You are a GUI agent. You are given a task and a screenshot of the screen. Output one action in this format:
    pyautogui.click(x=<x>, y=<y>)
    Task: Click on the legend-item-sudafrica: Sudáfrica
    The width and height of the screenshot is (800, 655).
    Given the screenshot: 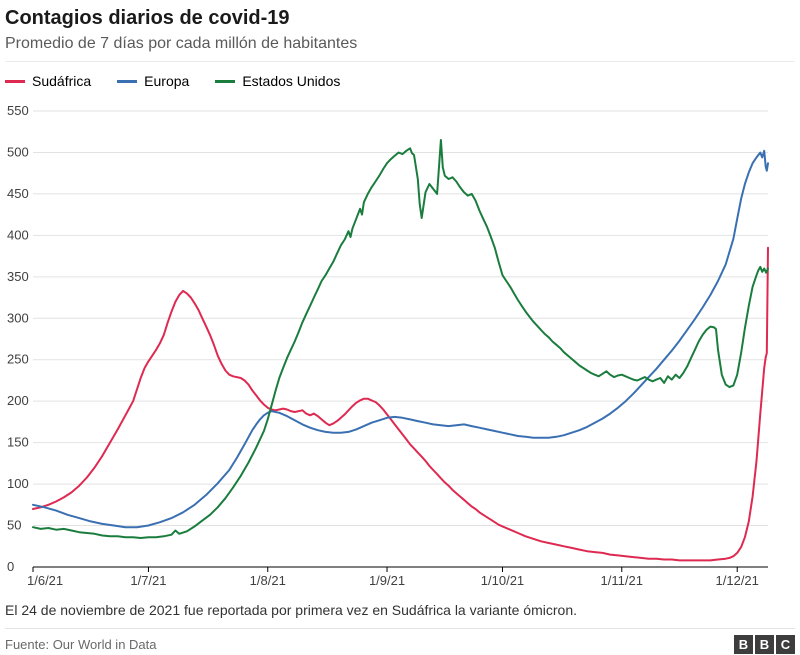 What is the action you would take?
    pyautogui.click(x=48, y=81)
    